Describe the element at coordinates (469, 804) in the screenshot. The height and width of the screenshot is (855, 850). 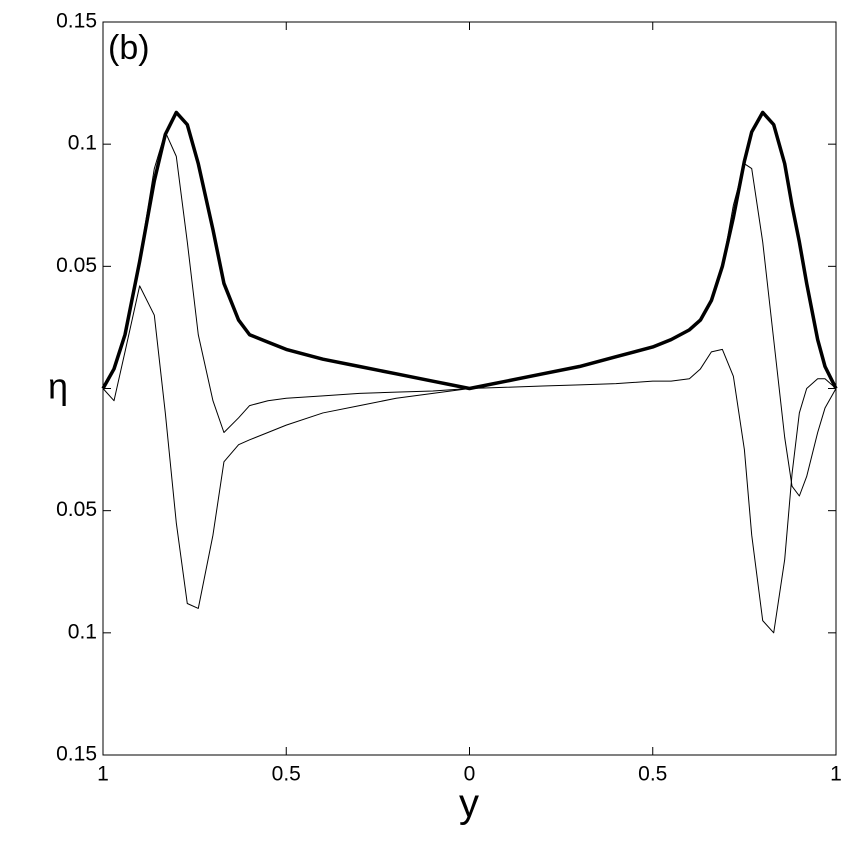
I see `x-axis-label: y` at that location.